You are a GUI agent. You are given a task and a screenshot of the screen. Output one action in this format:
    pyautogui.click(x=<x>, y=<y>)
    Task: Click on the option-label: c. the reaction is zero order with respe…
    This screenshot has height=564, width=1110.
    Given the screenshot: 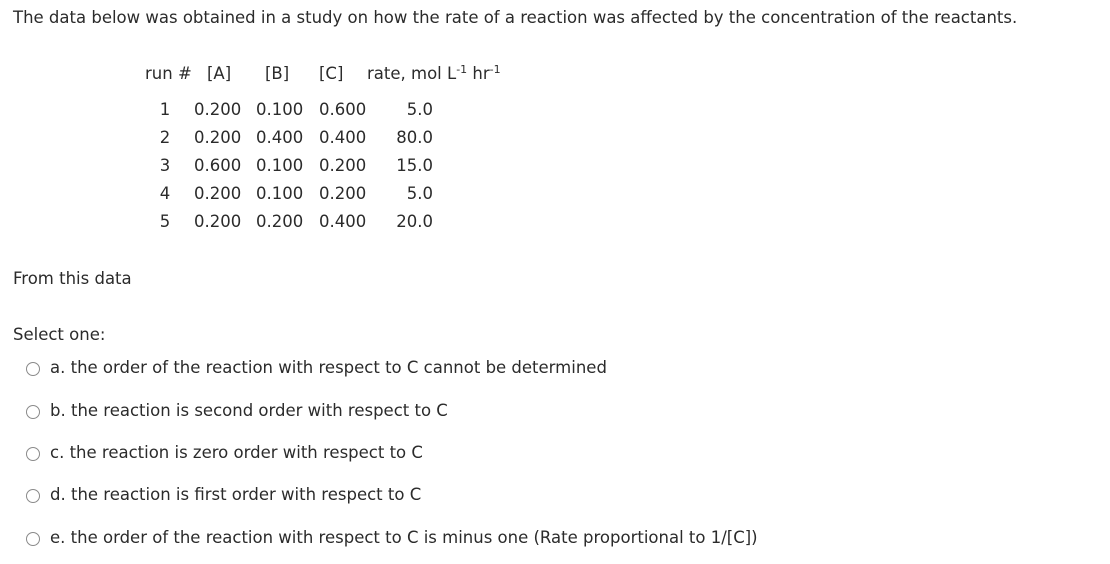 What is the action you would take?
    pyautogui.click(x=236, y=453)
    